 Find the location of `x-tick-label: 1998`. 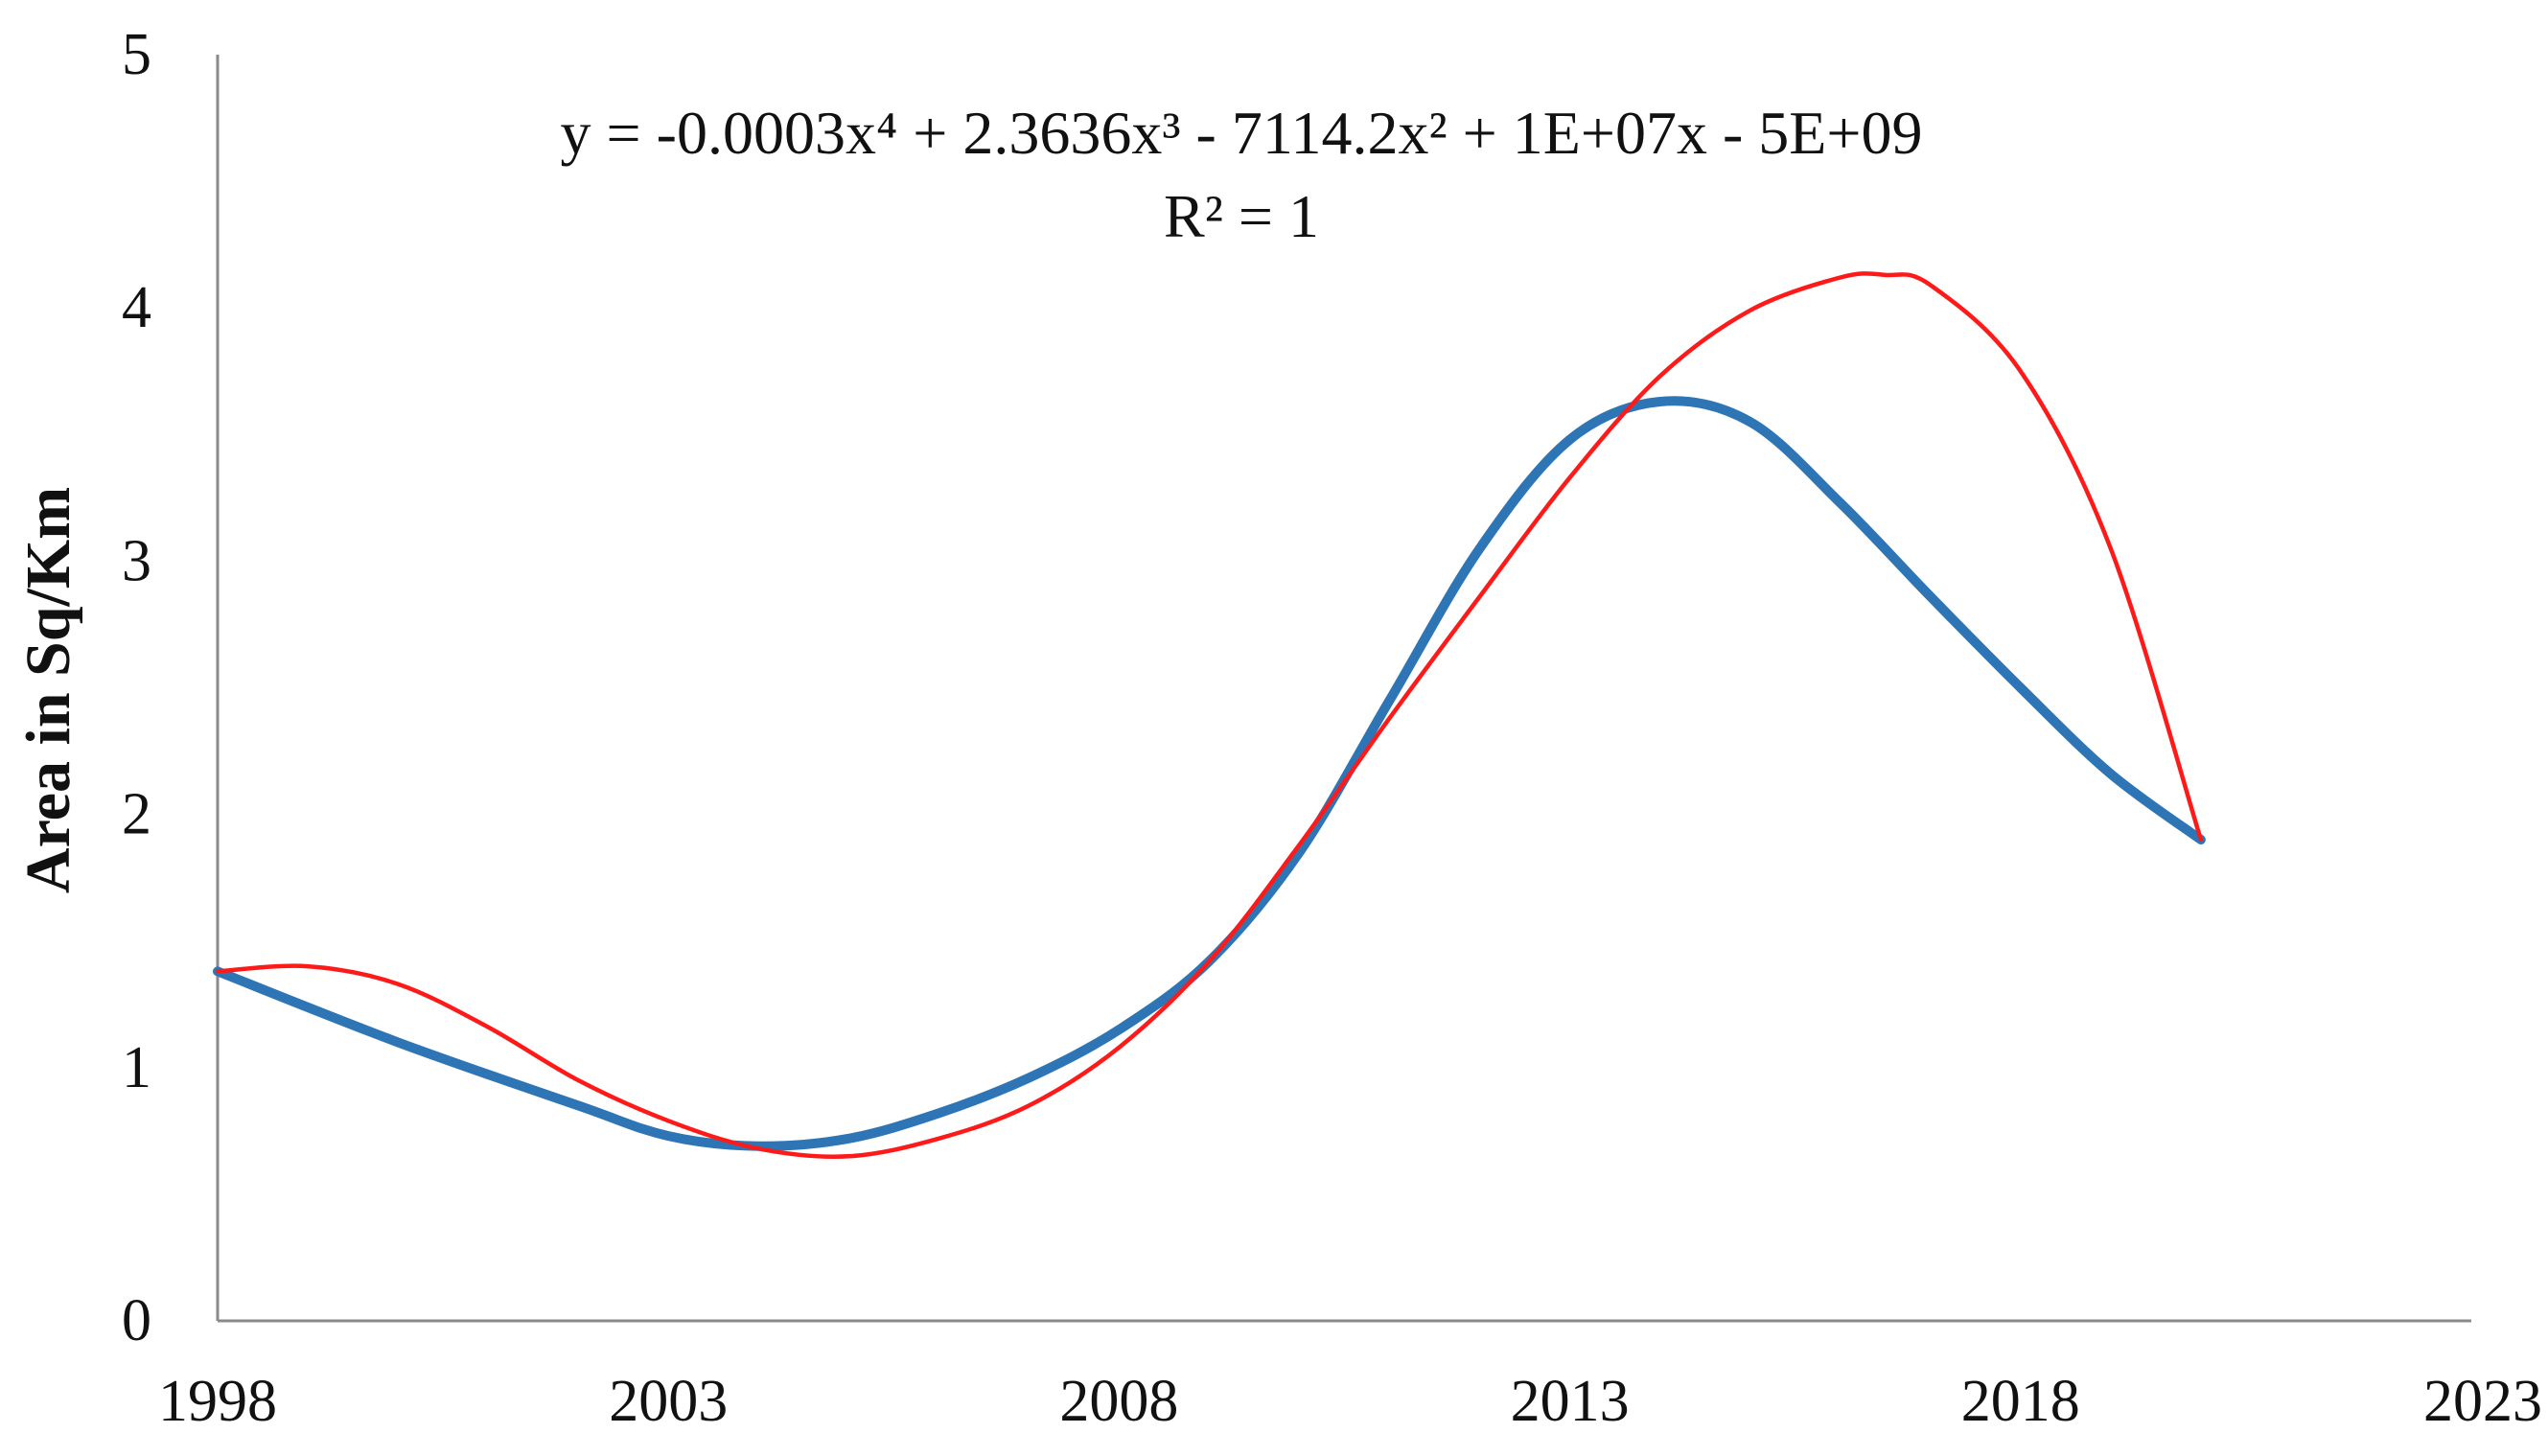

x-tick-label: 1998 is located at coordinates (217, 1401).